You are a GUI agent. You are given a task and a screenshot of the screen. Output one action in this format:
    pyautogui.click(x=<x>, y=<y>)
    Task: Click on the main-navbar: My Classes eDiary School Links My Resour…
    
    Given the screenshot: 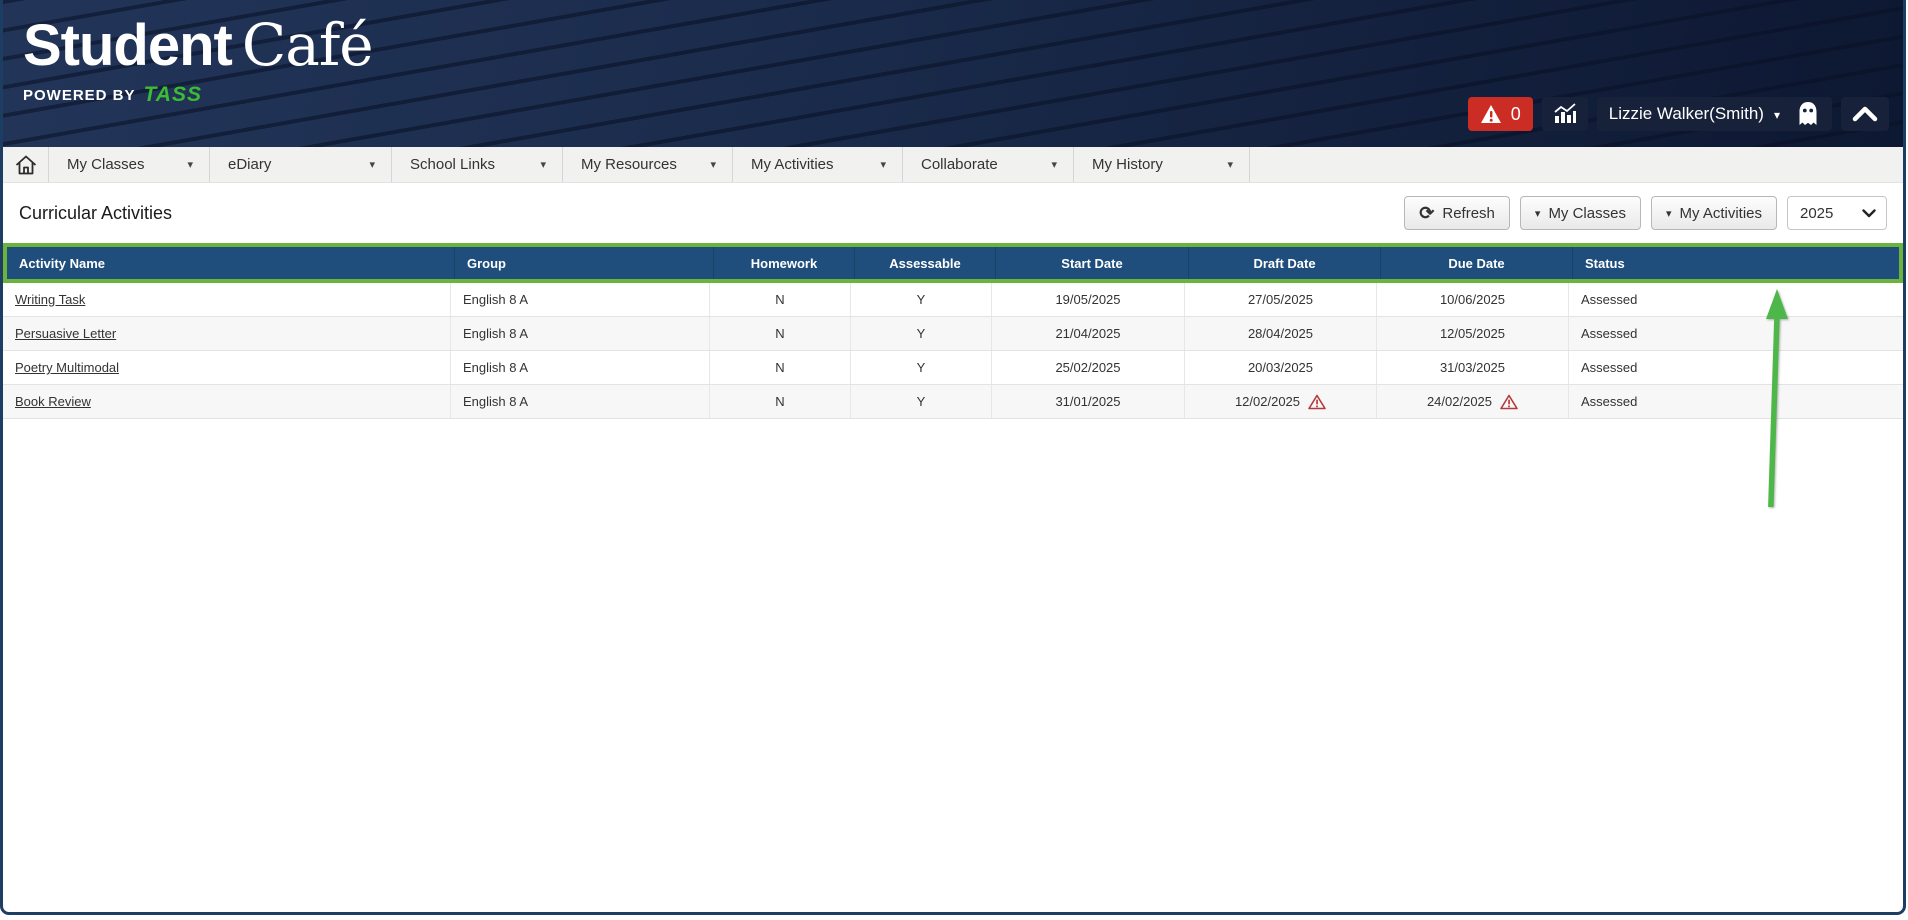 What is the action you would take?
    pyautogui.click(x=953, y=165)
    